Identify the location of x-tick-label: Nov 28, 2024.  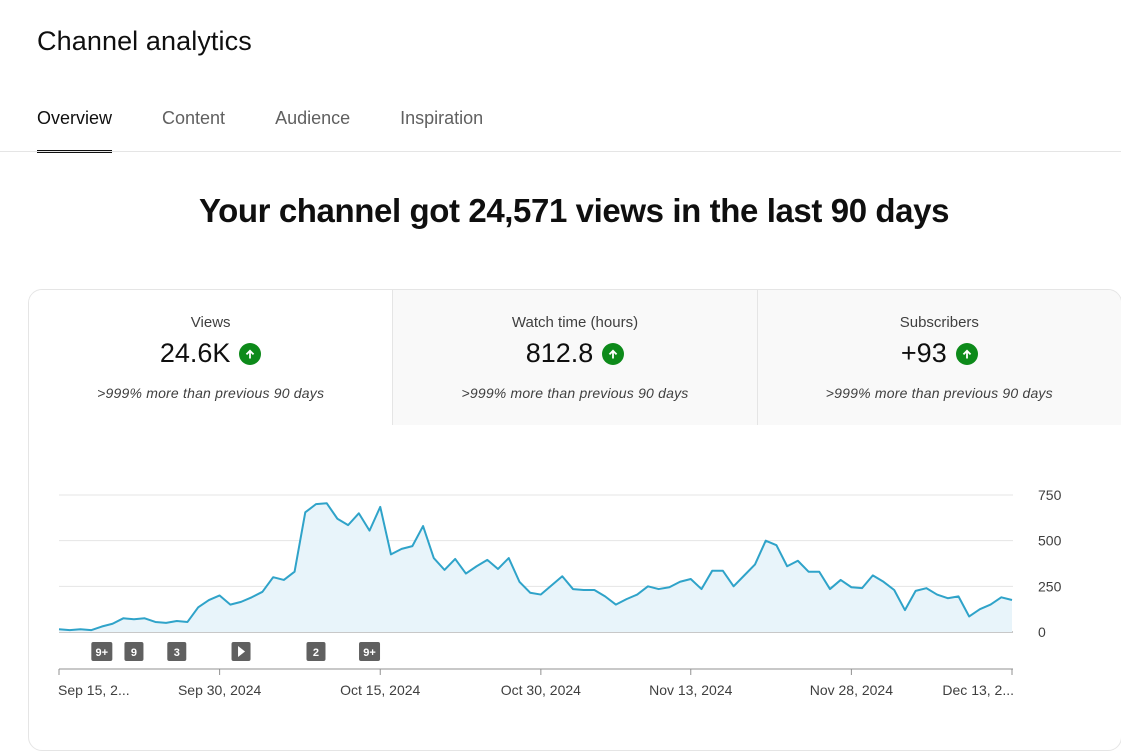
(851, 690).